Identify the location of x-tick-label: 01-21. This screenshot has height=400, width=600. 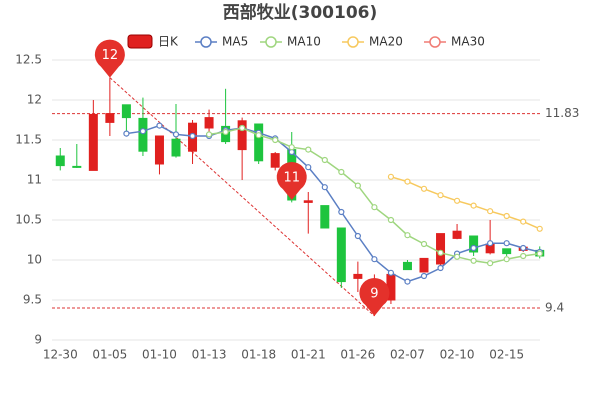
(308, 355).